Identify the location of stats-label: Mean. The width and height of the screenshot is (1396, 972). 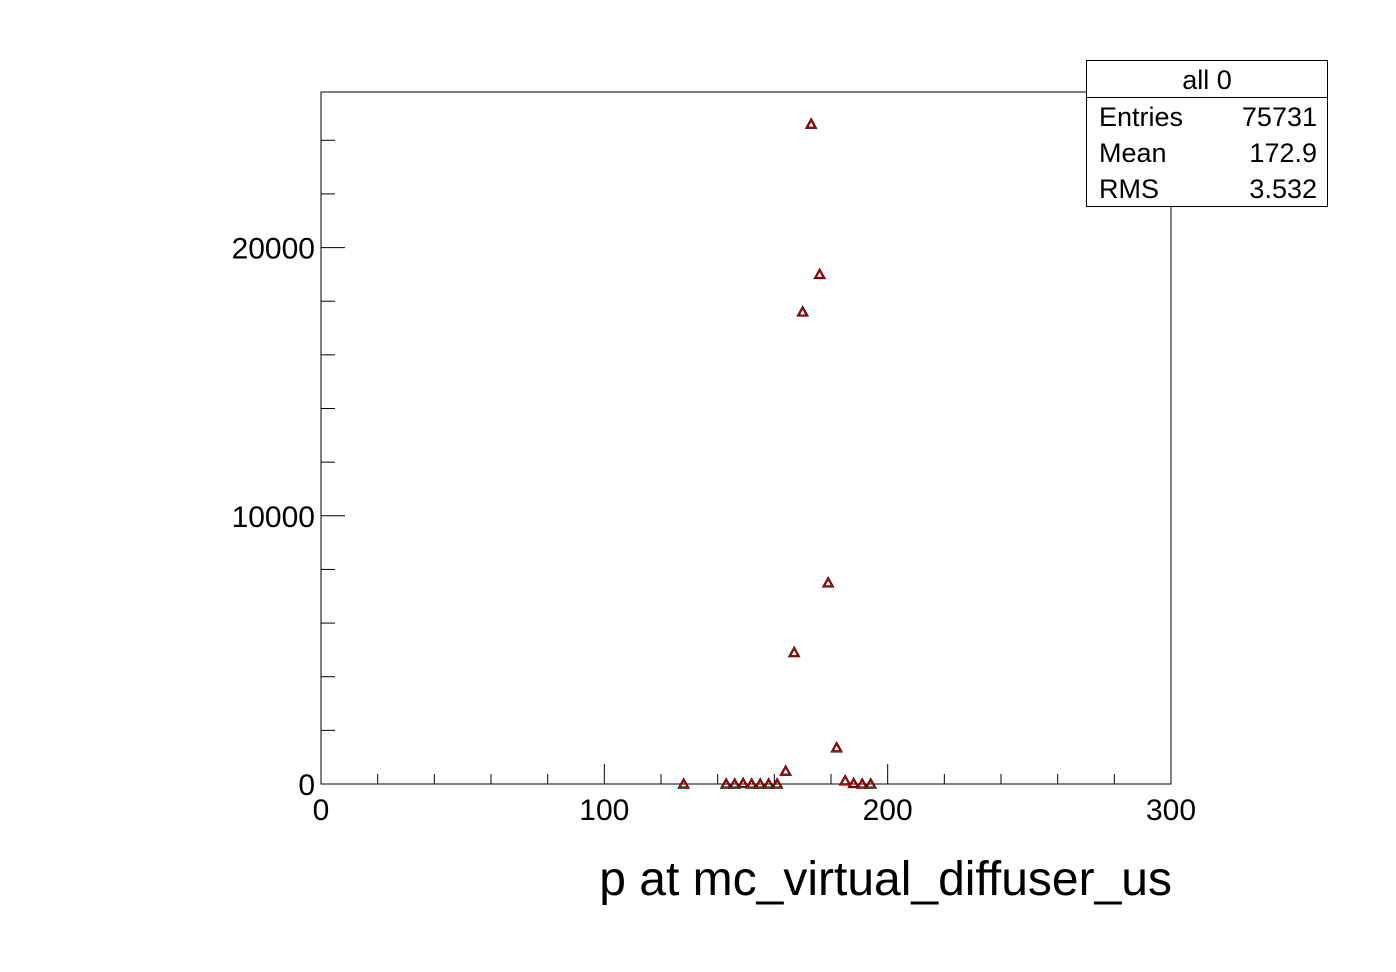
(1133, 153).